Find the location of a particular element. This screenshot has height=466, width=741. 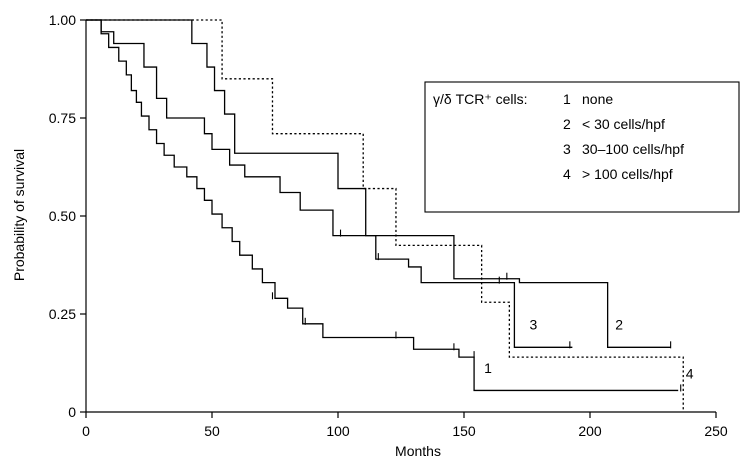

curve-label-3: 3 is located at coordinates (534, 325).